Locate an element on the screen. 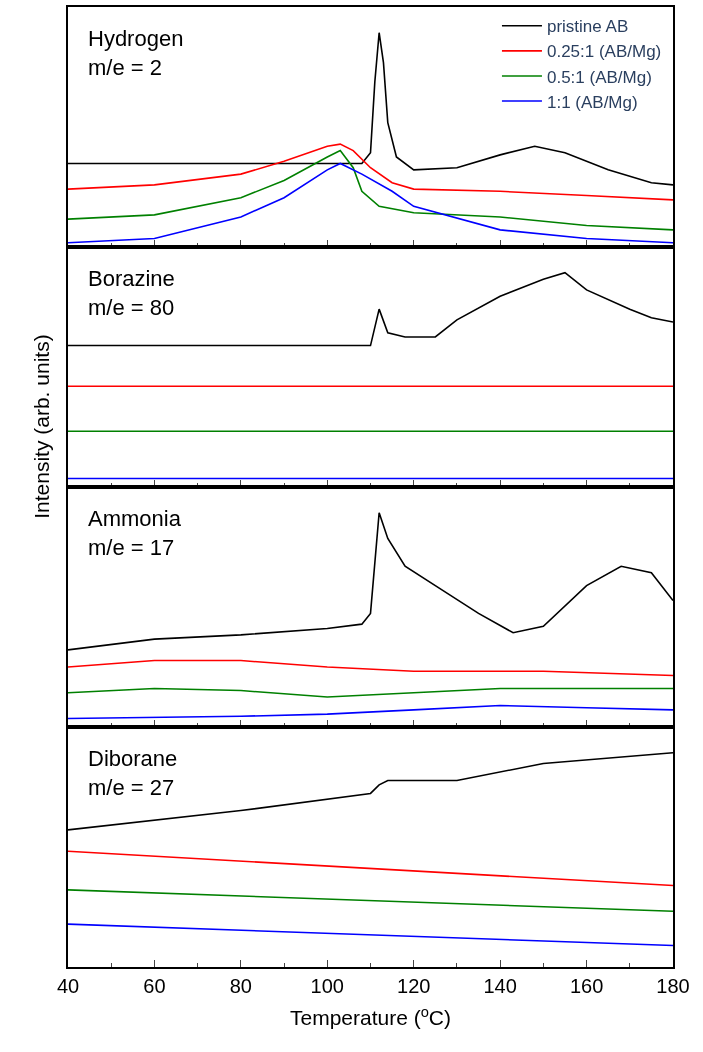  x-tick-label: 100 is located at coordinates (327, 985).